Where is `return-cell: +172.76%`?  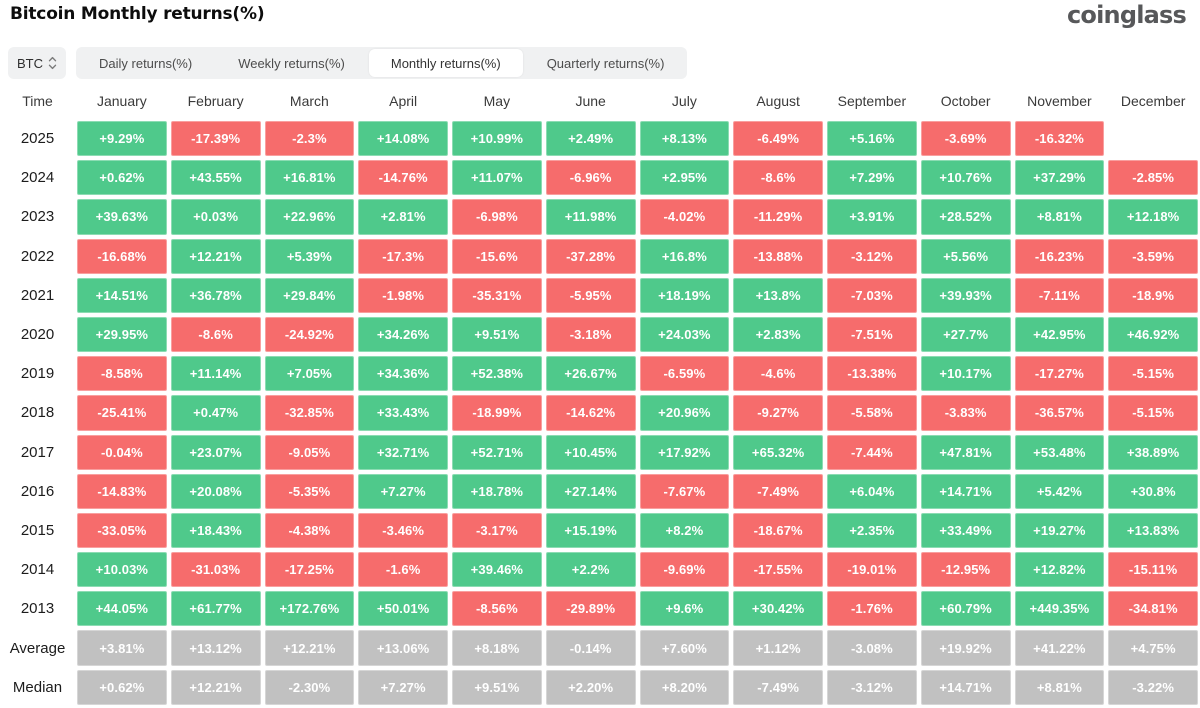 return-cell: +172.76% is located at coordinates (309, 609).